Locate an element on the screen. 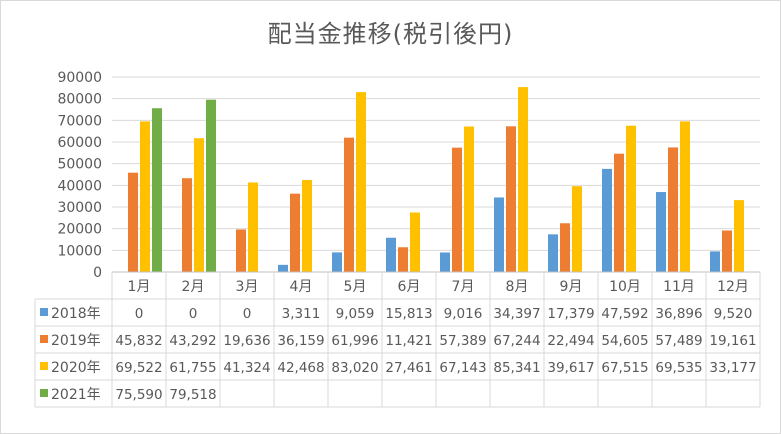 The width and height of the screenshot is (781, 434). data-label: 42,468 is located at coordinates (300, 368).